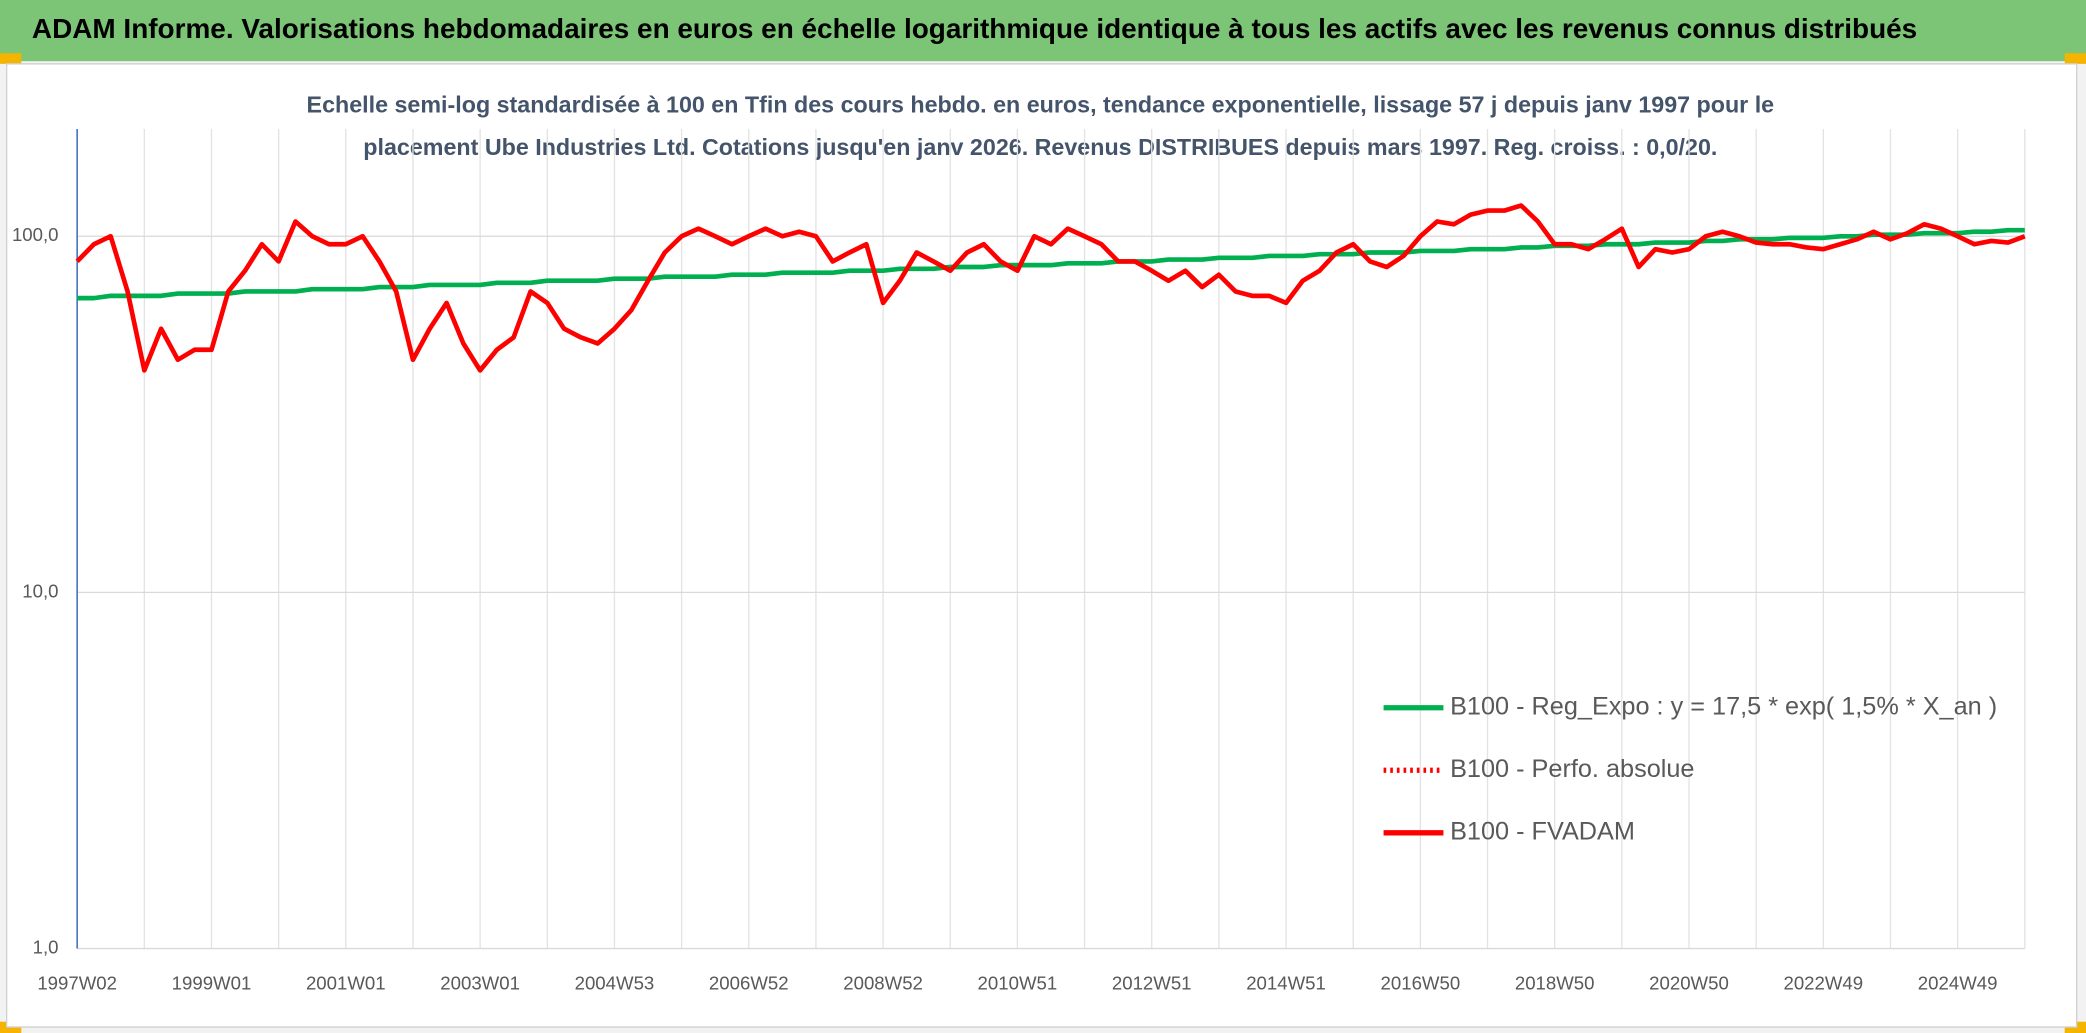 This screenshot has height=1033, width=2086. Describe the element at coordinates (346, 982) in the screenshot. I see `x-tick-label: 2001W01` at that location.